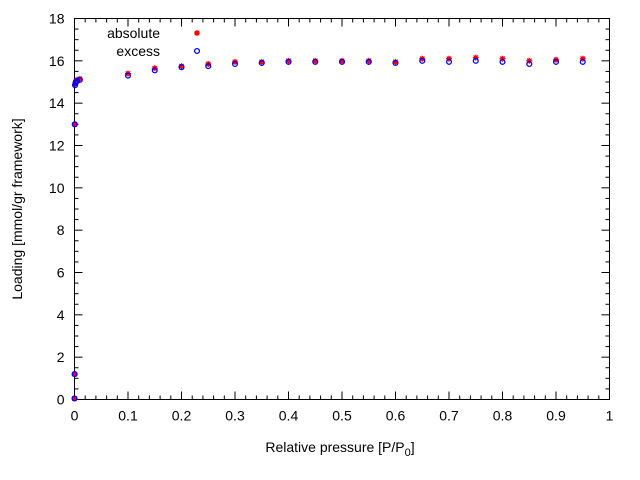 This screenshot has width=640, height=480. I want to click on legend-markers, so click(197, 42).